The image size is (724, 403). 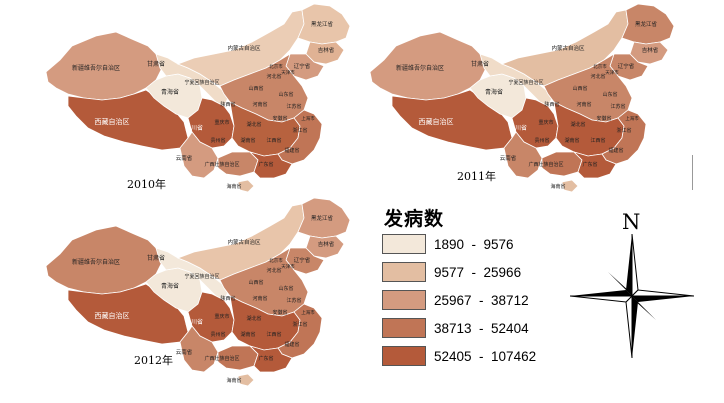 What do you see at coordinates (253, 318) in the screenshot?
I see `province-label-hubei: 湖北省` at bounding box center [253, 318].